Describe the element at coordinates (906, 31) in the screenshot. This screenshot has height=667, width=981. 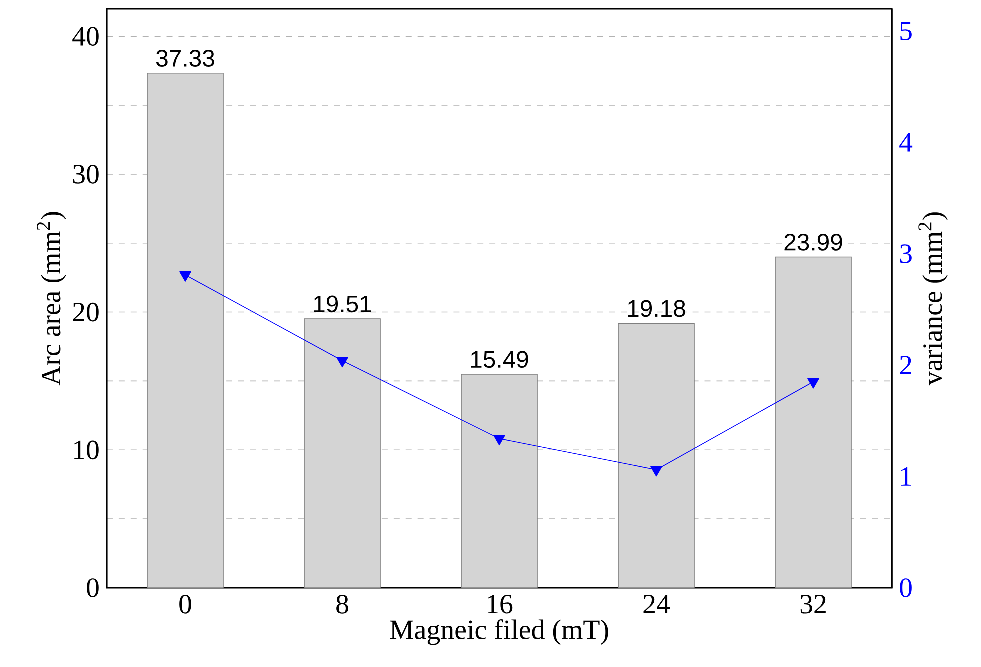
I see `y2-tick-label: 5` at that location.